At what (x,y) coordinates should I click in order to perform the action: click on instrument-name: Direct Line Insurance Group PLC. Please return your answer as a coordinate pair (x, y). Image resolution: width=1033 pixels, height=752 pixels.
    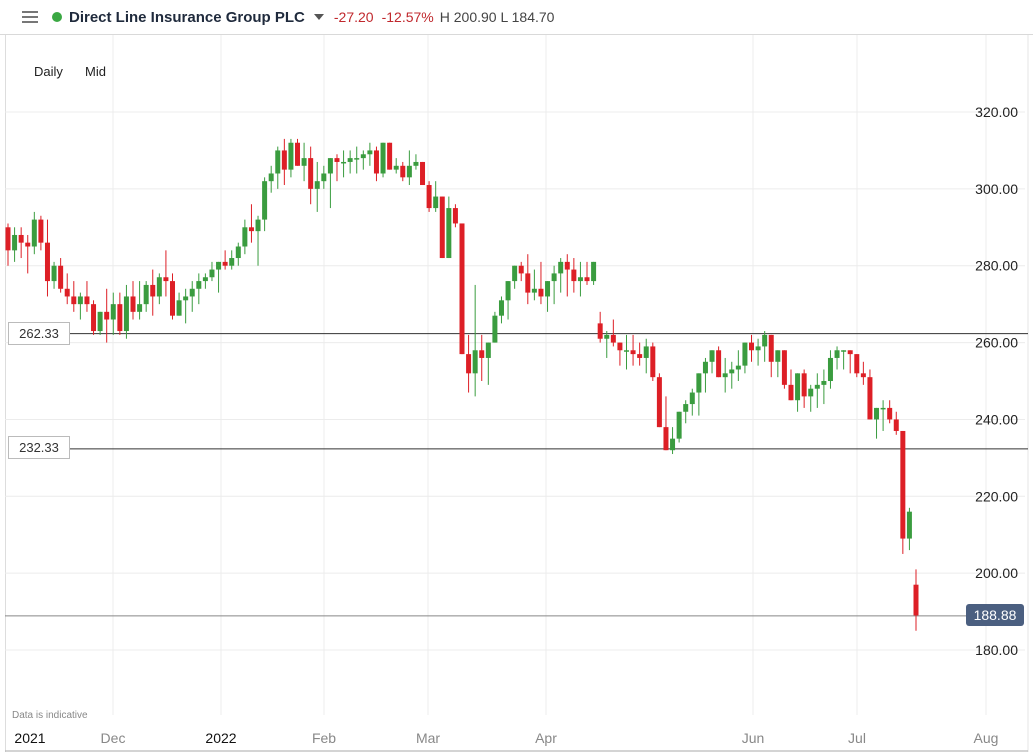
    Looking at the image, I should click on (187, 17).